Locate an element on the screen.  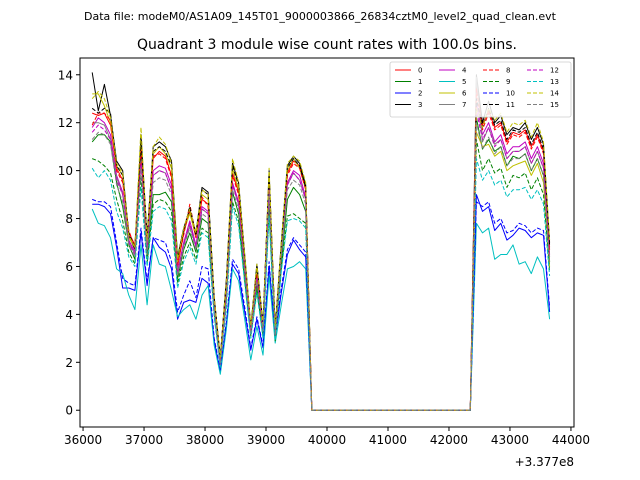
x-tick-label: 36000 is located at coordinates (83, 440).